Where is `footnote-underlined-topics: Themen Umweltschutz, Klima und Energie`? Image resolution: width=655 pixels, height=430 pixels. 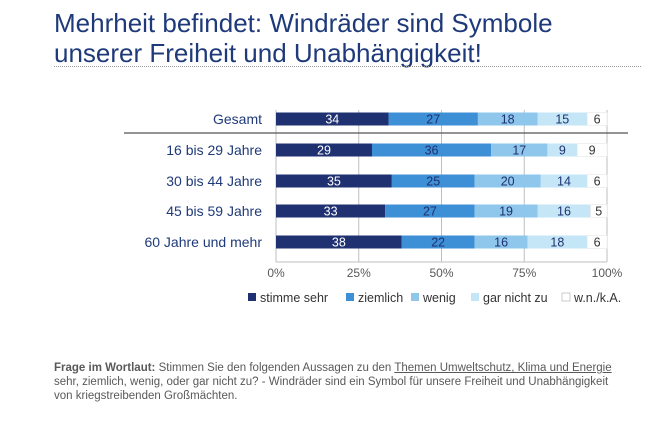
footnote-underlined-topics: Themen Umweltschutz, Klima und Energie is located at coordinates (503, 368).